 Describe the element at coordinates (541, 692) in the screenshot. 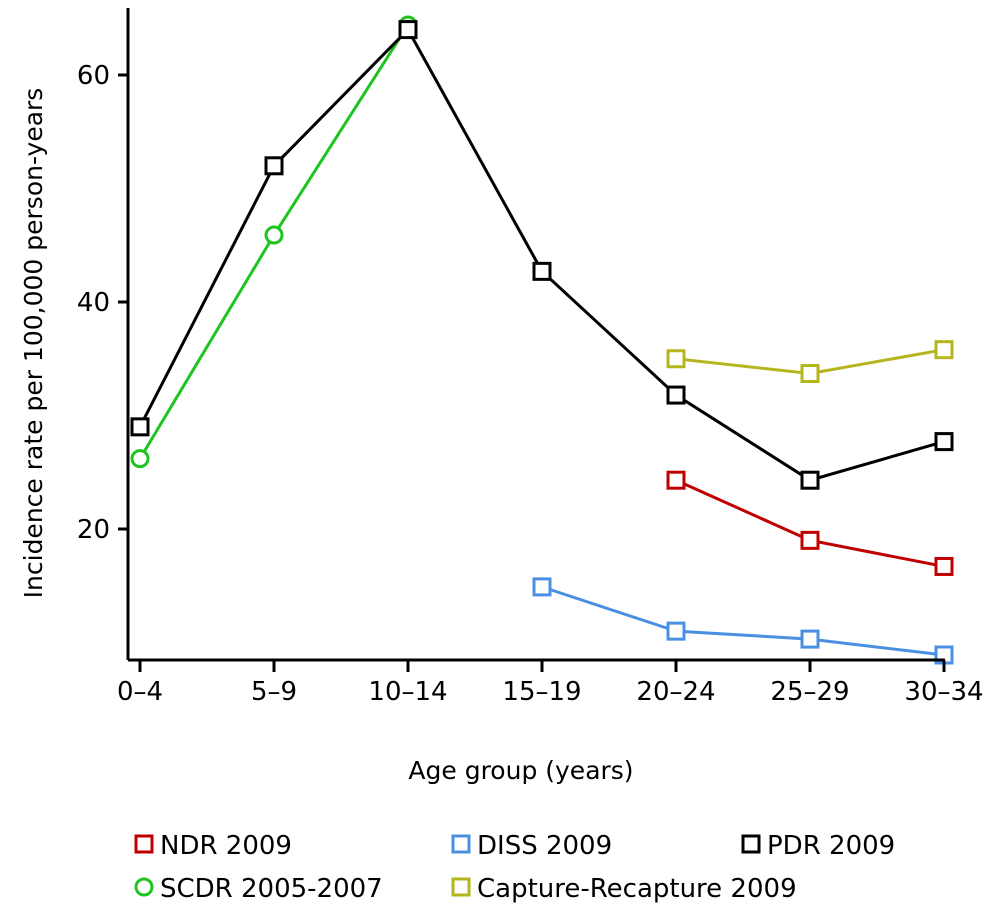

I see `x-tick-label: 15–19` at that location.